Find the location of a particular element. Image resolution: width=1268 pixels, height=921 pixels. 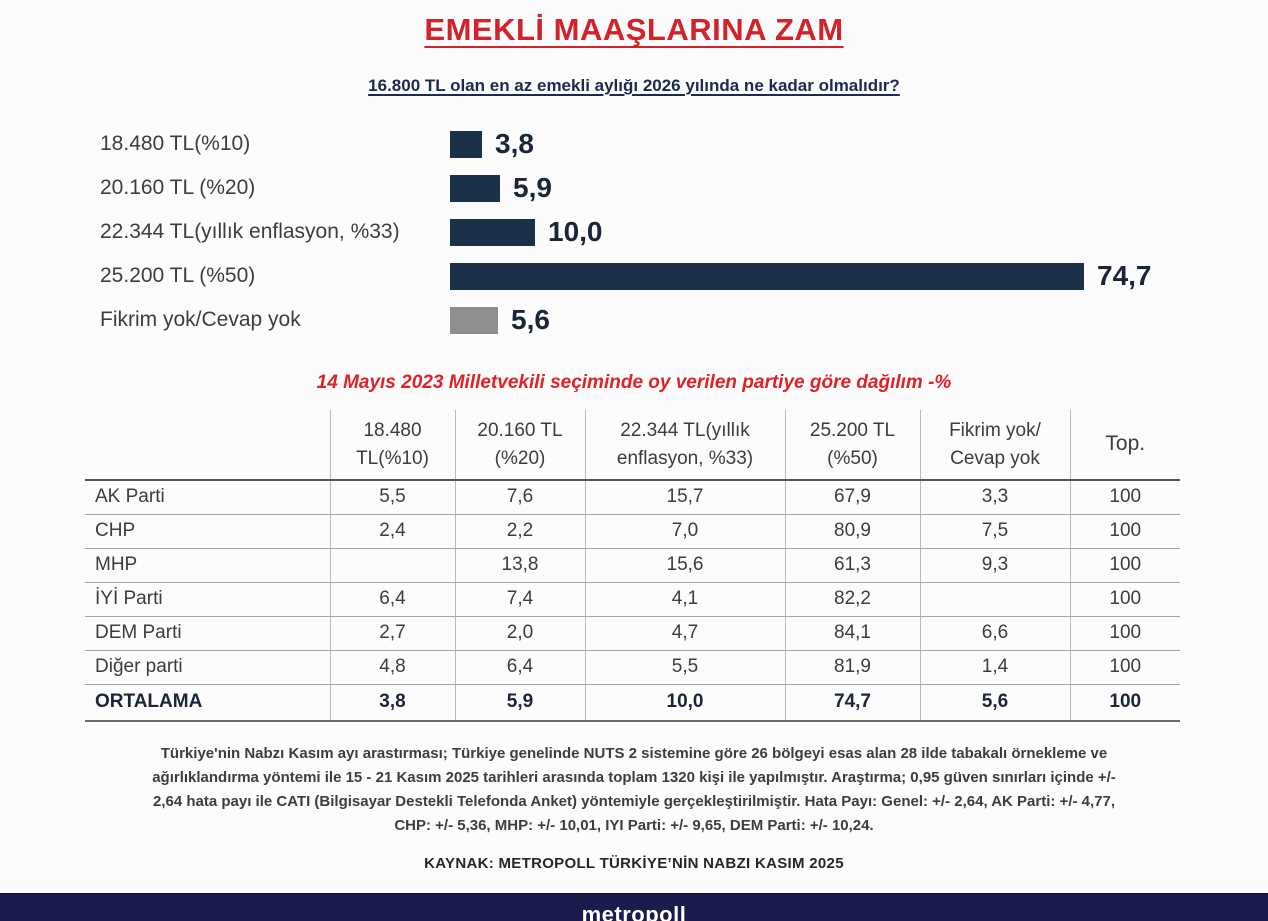

cell-value: 84,1 is located at coordinates (852, 633).